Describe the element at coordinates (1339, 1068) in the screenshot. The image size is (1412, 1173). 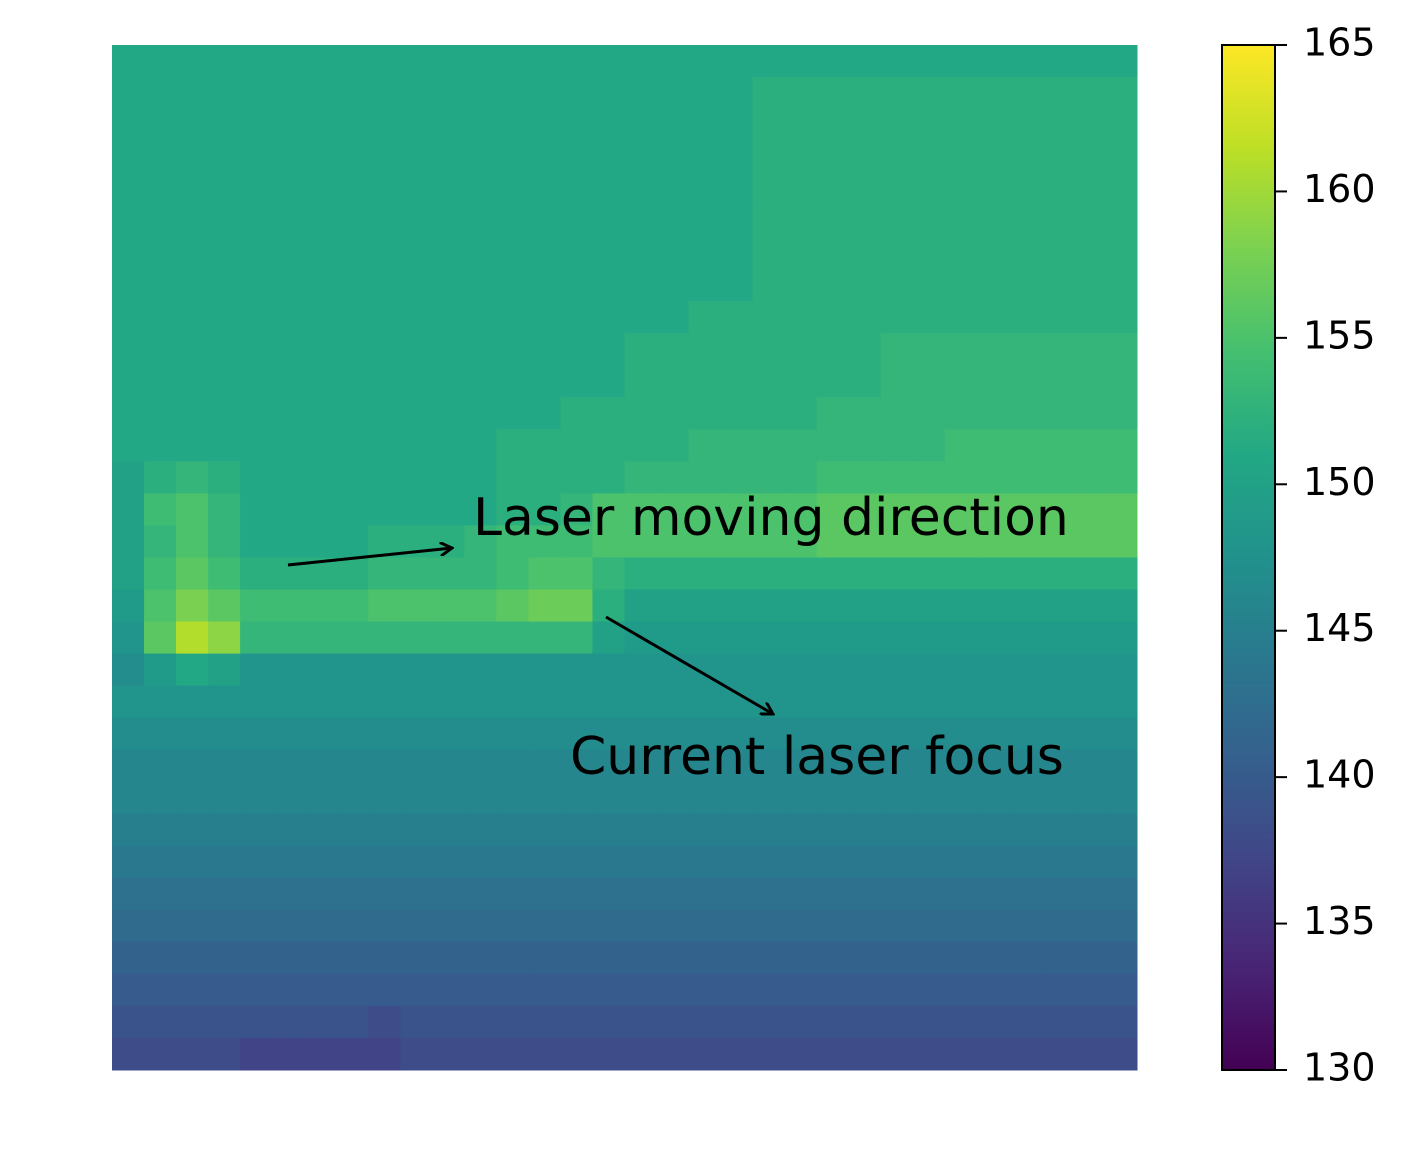
I see `colorbar-tick-label: 130` at that location.